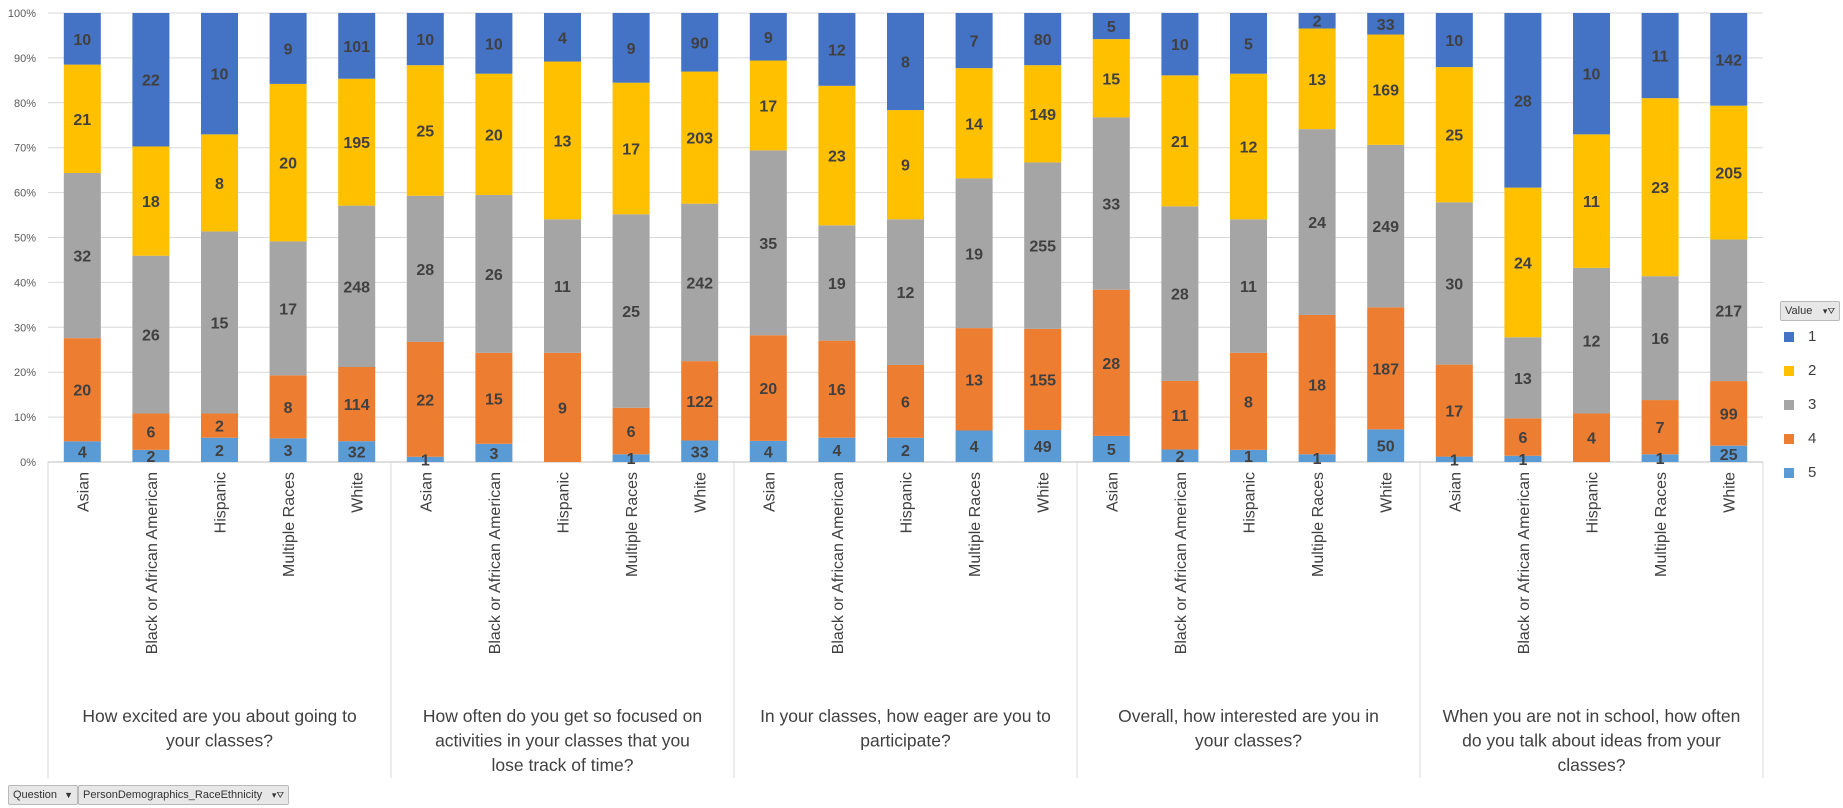  Describe the element at coordinates (22, 238) in the screenshot. I see `y-axis-ticks: 0% 10% 20% 30% 40% 50% 60% 70% 80% 90% 100%` at that location.